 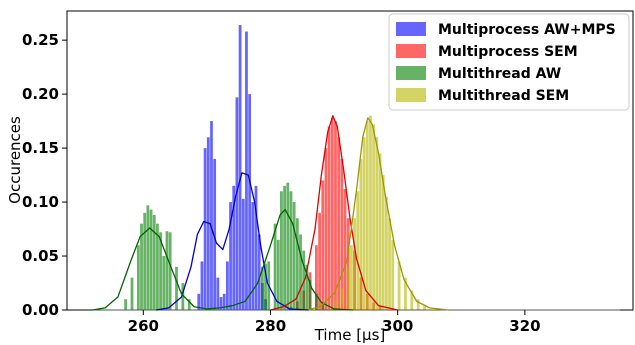 I want to click on y-tick-label: 0.20, so click(x=40, y=94).